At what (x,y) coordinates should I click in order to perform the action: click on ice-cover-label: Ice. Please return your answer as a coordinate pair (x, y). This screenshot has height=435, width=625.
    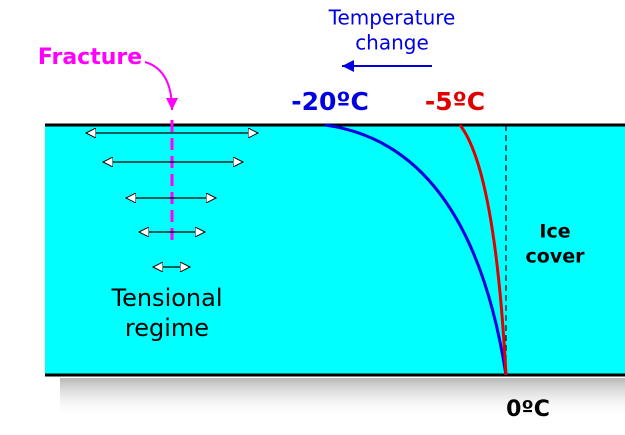
    Looking at the image, I should click on (554, 232).